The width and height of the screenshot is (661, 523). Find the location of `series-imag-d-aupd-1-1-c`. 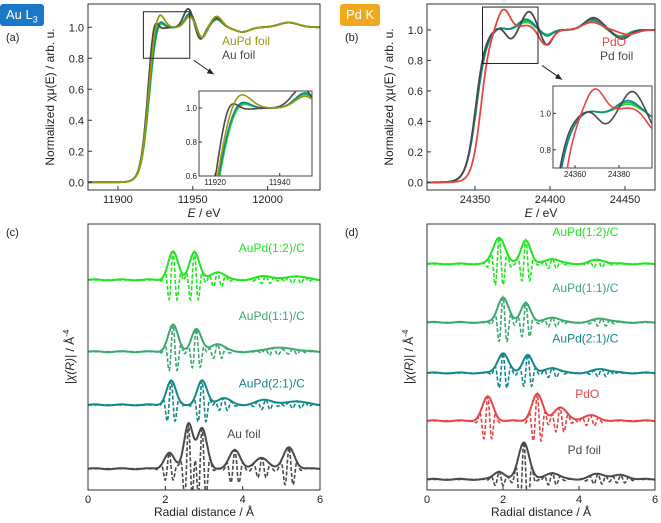

series-imag-d-aupd-1-1-c is located at coordinates (541, 319).